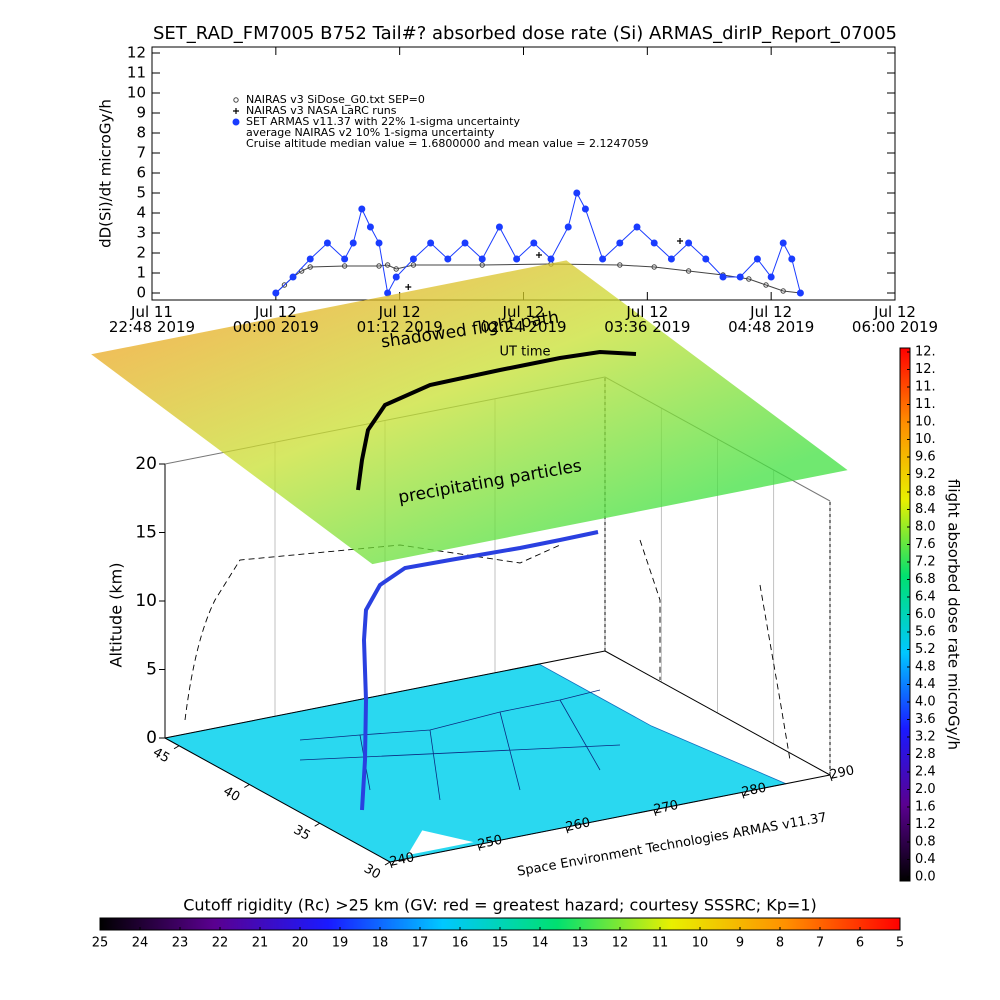  I want to click on map-water, so click(440, 843).